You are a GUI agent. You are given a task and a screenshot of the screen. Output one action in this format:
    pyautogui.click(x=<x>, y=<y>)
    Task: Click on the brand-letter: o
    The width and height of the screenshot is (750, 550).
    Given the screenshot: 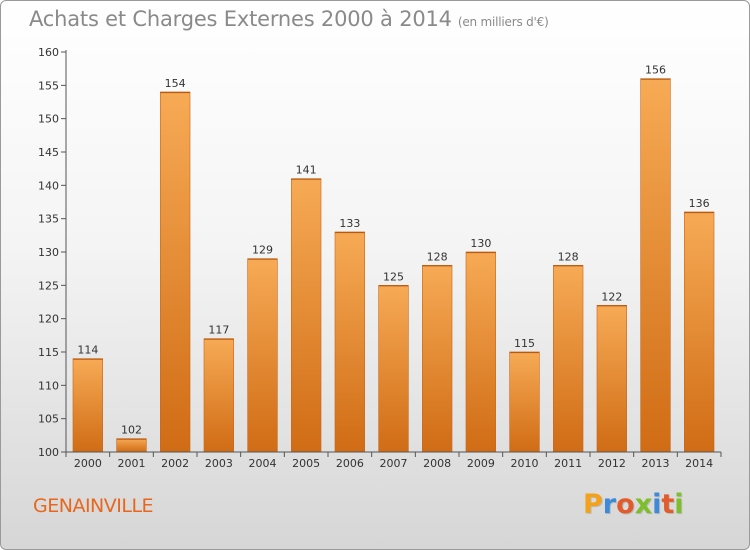 What is the action you would take?
    pyautogui.click(x=625, y=504)
    